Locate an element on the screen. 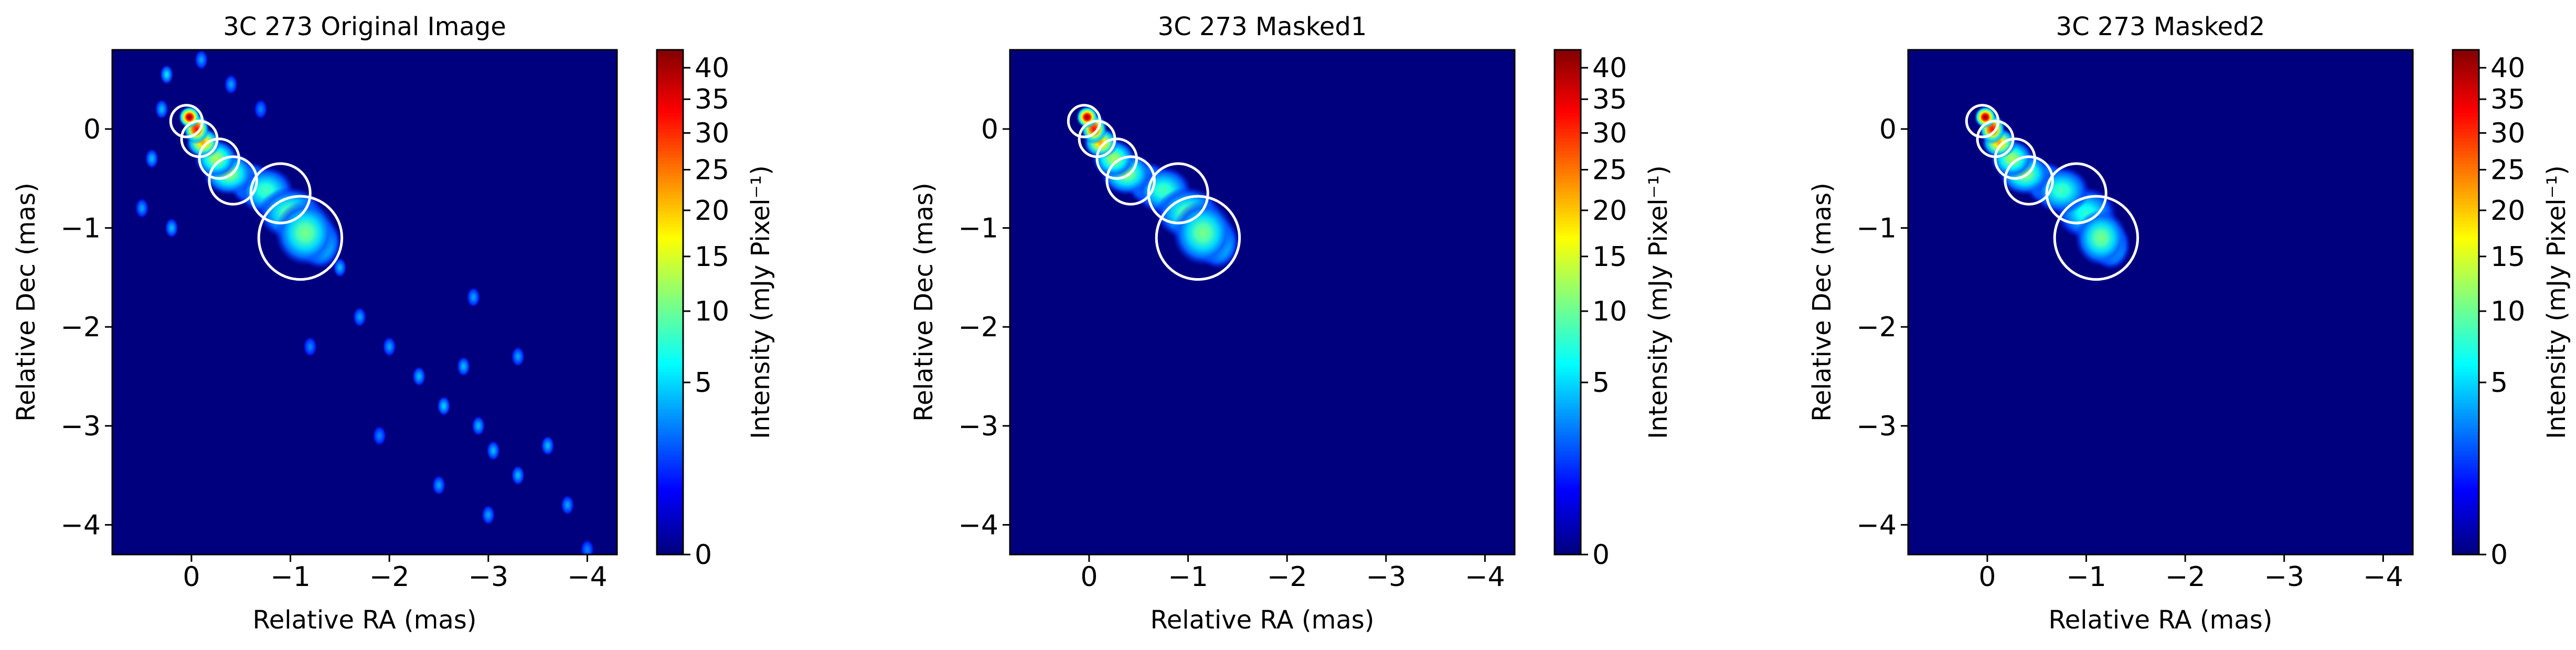  y-tick-label: −3 is located at coordinates (1876, 427).